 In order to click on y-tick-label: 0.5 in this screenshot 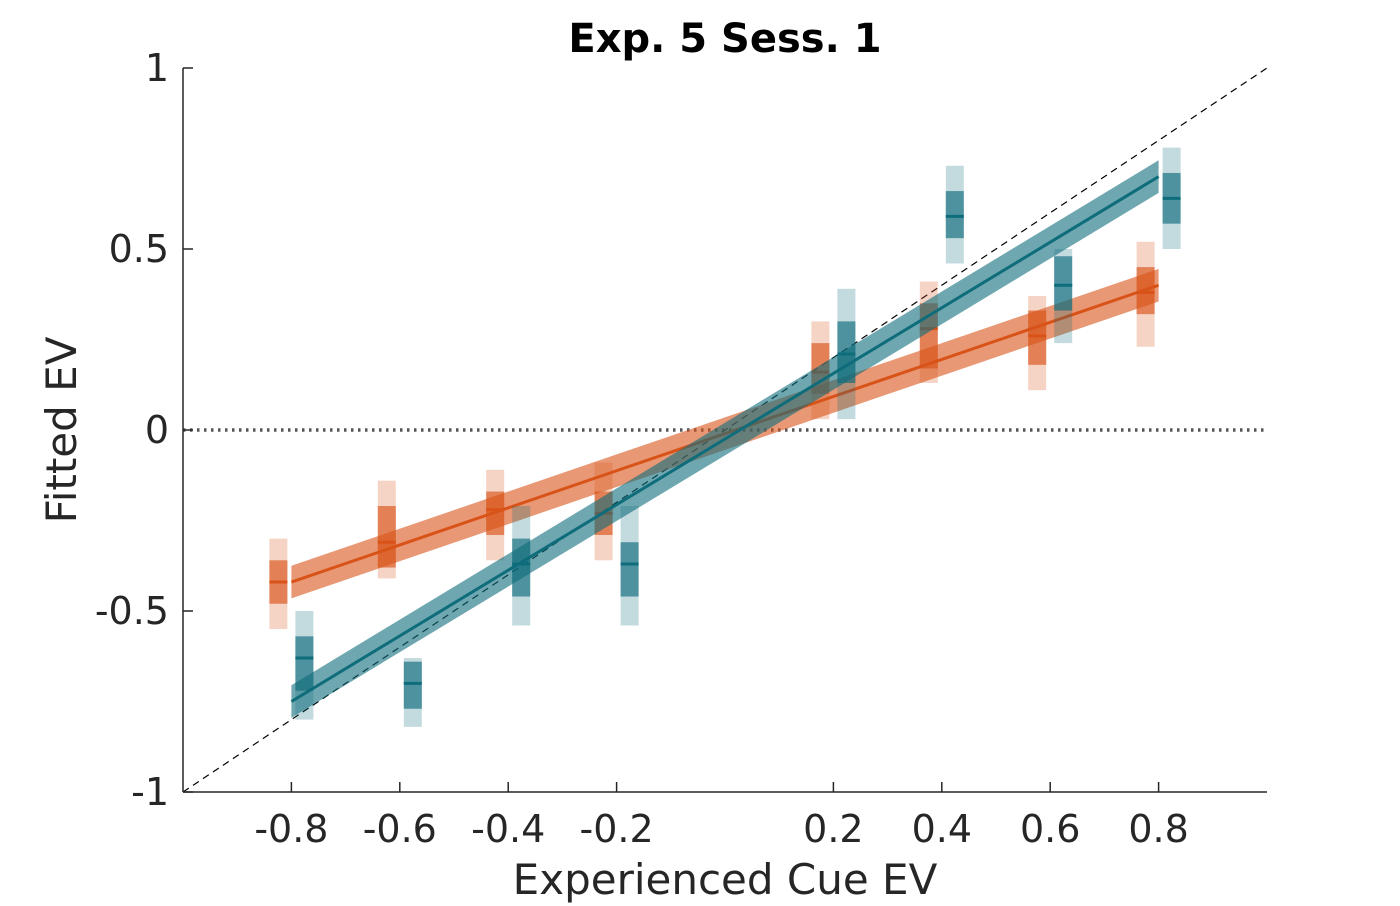, I will do `click(139, 249)`.